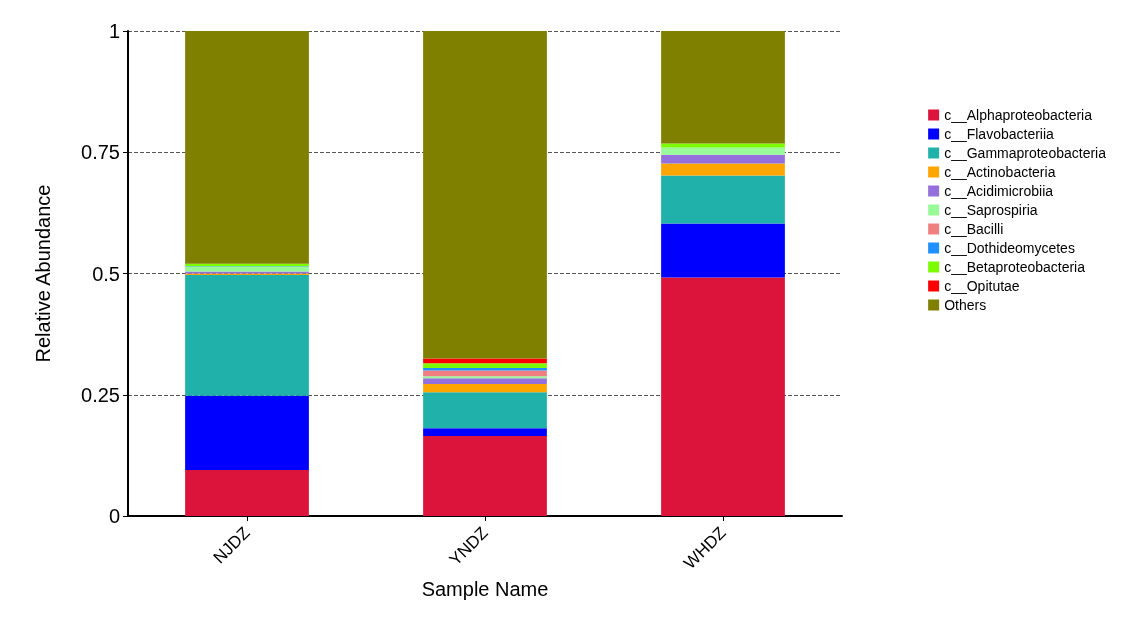 The width and height of the screenshot is (1127, 619). What do you see at coordinates (114, 31) in the screenshot?
I see `y-tick-label: 1` at bounding box center [114, 31].